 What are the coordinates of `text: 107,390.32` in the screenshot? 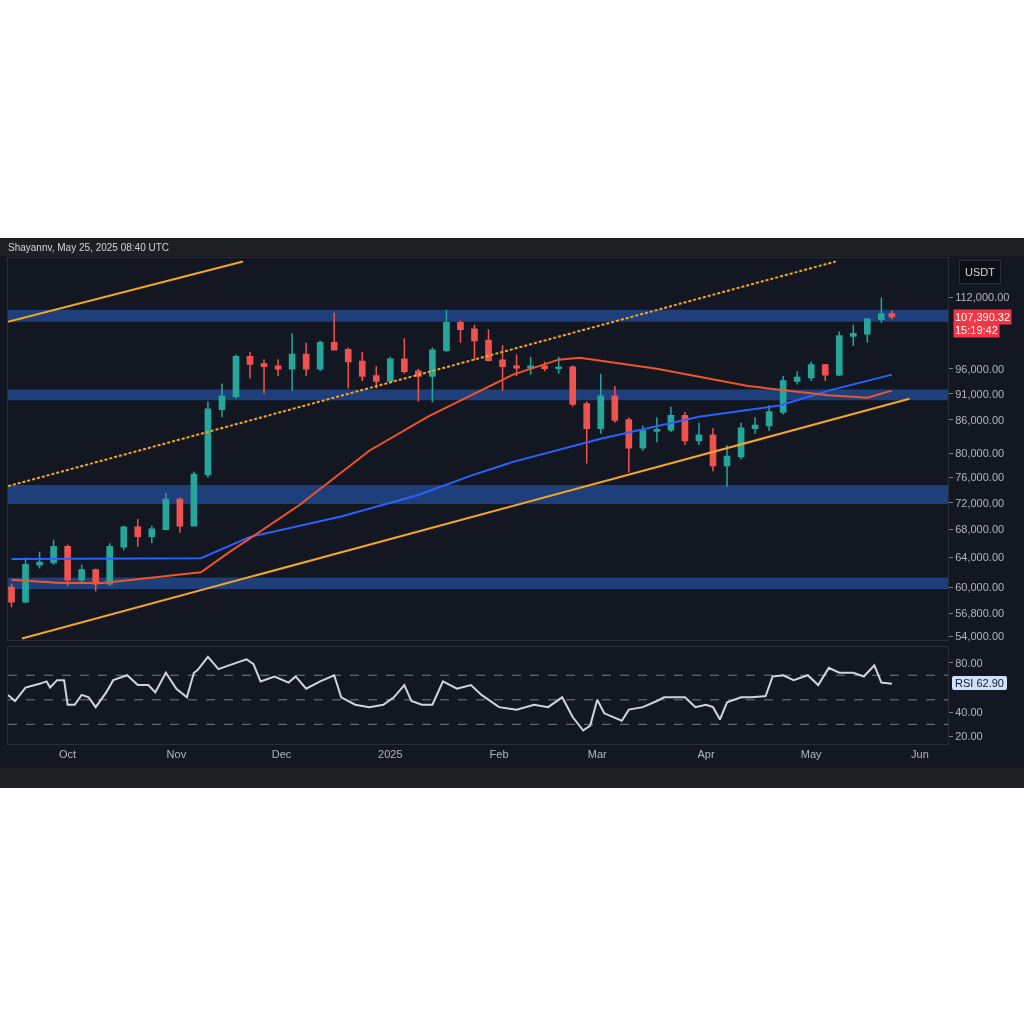 It's located at (983, 317).